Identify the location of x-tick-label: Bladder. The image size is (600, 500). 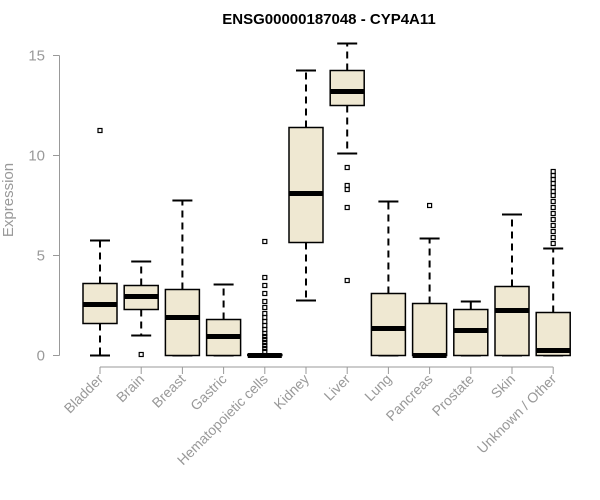
(84, 394).